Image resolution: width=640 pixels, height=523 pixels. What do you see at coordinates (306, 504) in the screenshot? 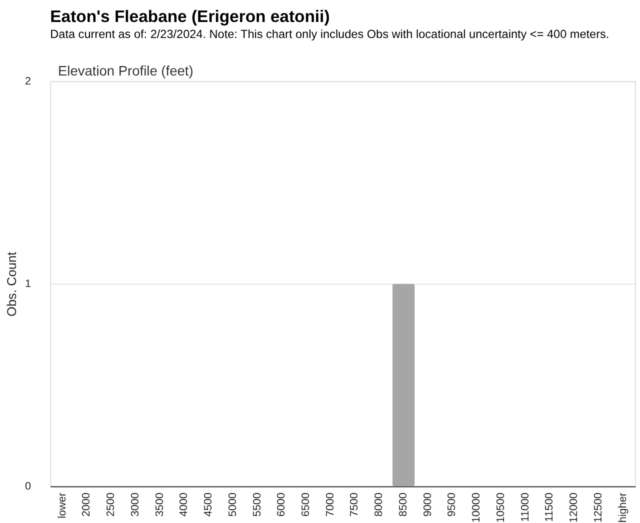
I see `x-tick-label: 6500` at bounding box center [306, 504].